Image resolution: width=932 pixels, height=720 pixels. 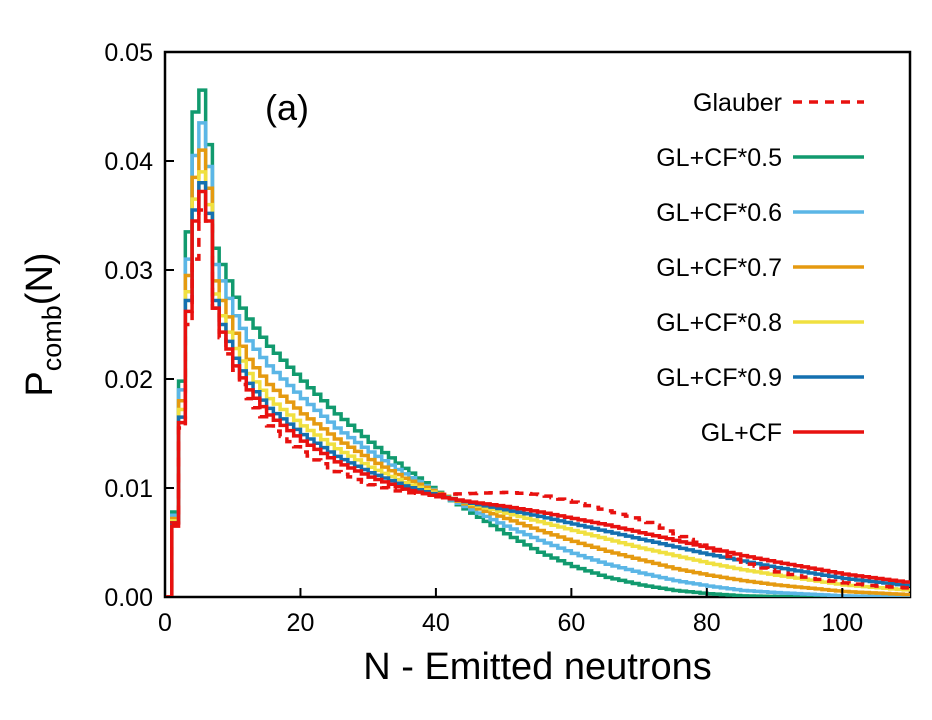 I want to click on x-axis-title: N - Emitted neutrons, so click(x=537, y=667).